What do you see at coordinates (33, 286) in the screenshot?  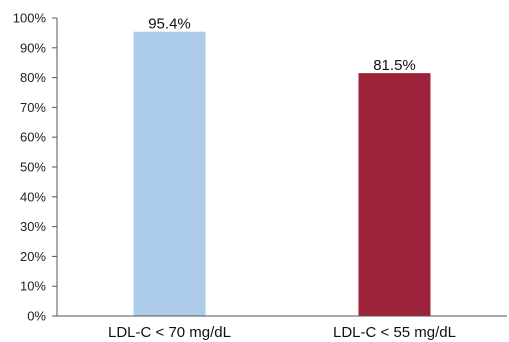 I see `y-tick-label: 10%` at bounding box center [33, 286].